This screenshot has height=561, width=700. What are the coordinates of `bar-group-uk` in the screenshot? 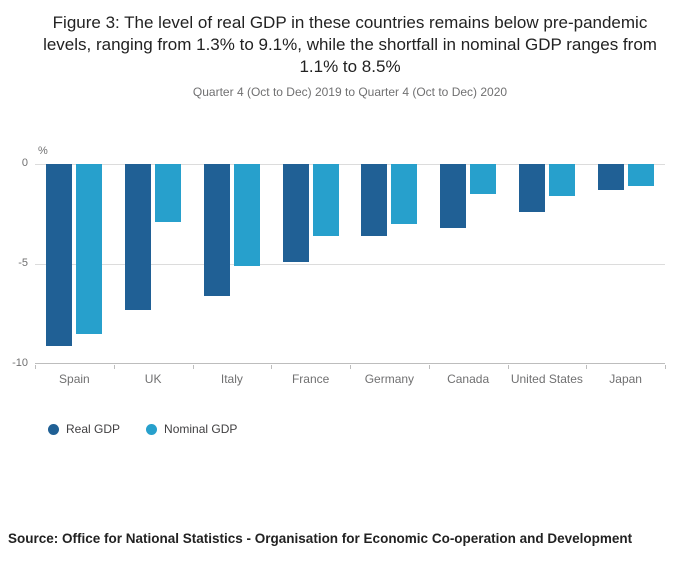 It's located at (153, 263).